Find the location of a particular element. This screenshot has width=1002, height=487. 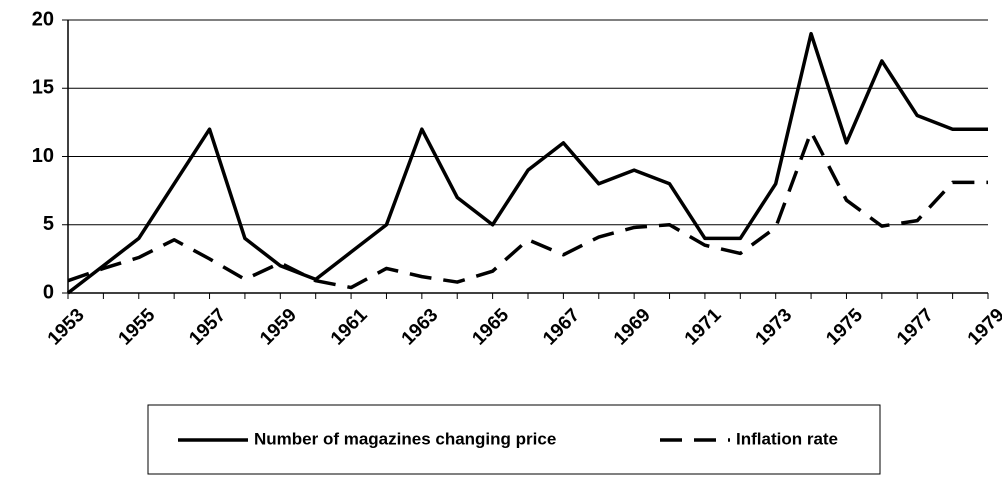

x-tick-label: 1957 is located at coordinates (207, 327).